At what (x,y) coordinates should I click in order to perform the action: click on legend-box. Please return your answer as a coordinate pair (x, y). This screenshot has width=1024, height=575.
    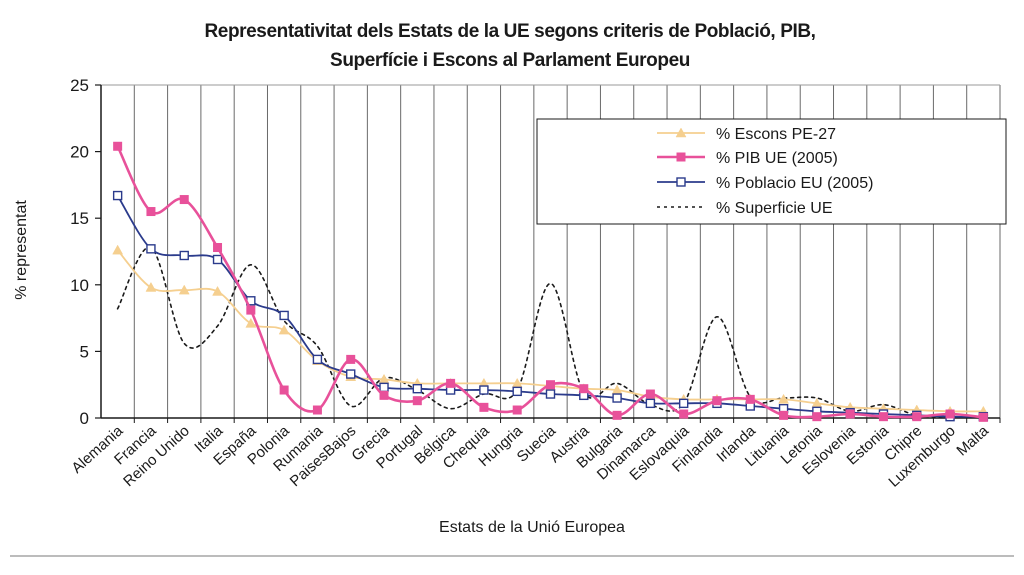
    Looking at the image, I should click on (771, 171).